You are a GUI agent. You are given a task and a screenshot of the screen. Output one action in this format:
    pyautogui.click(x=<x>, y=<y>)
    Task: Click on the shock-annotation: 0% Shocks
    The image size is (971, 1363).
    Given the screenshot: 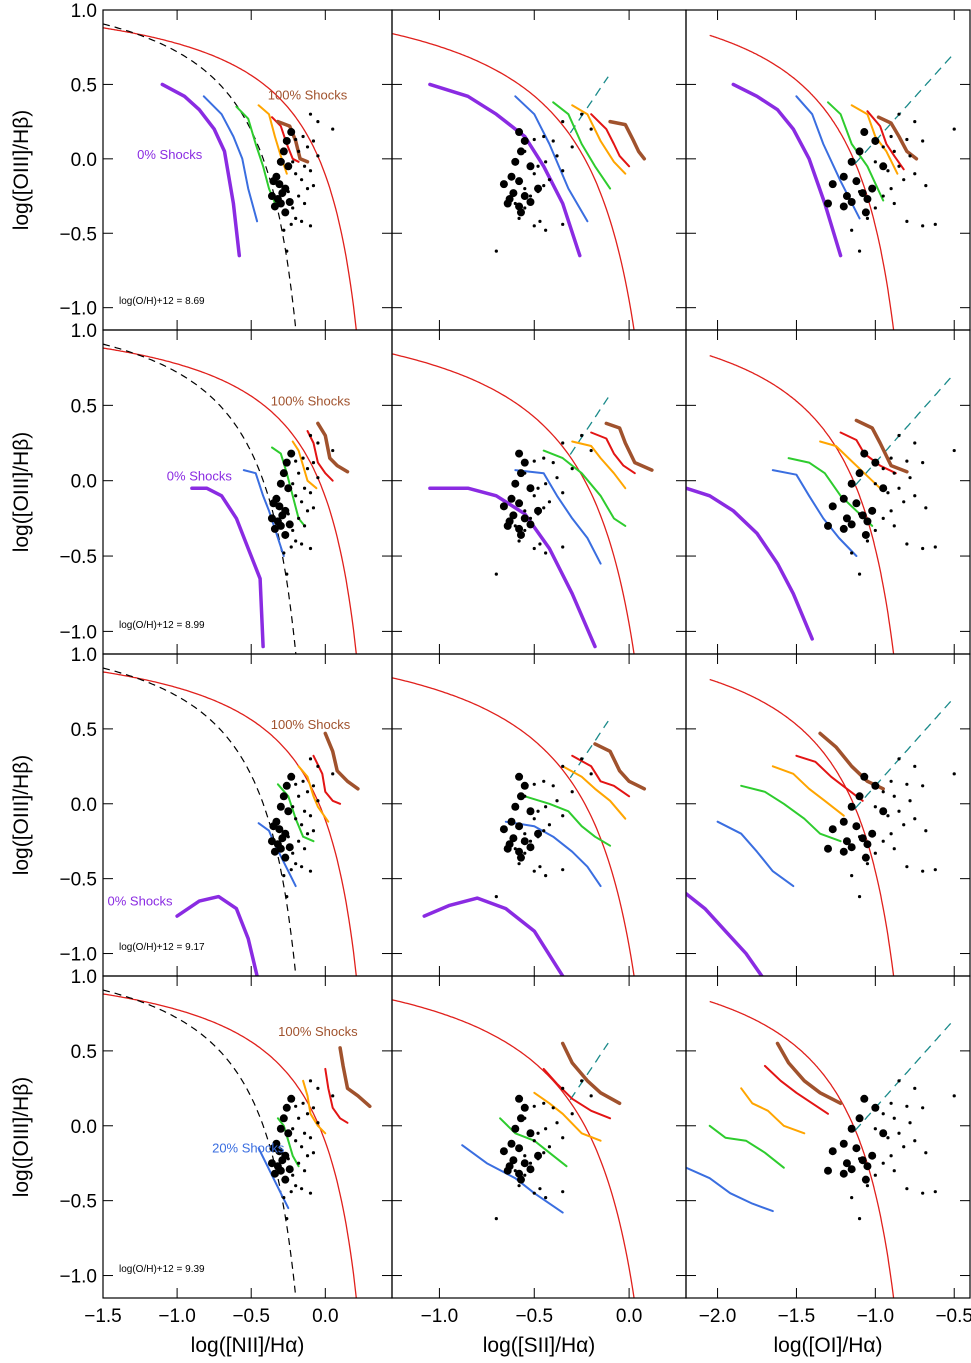 What is the action you would take?
    pyautogui.click(x=141, y=901)
    